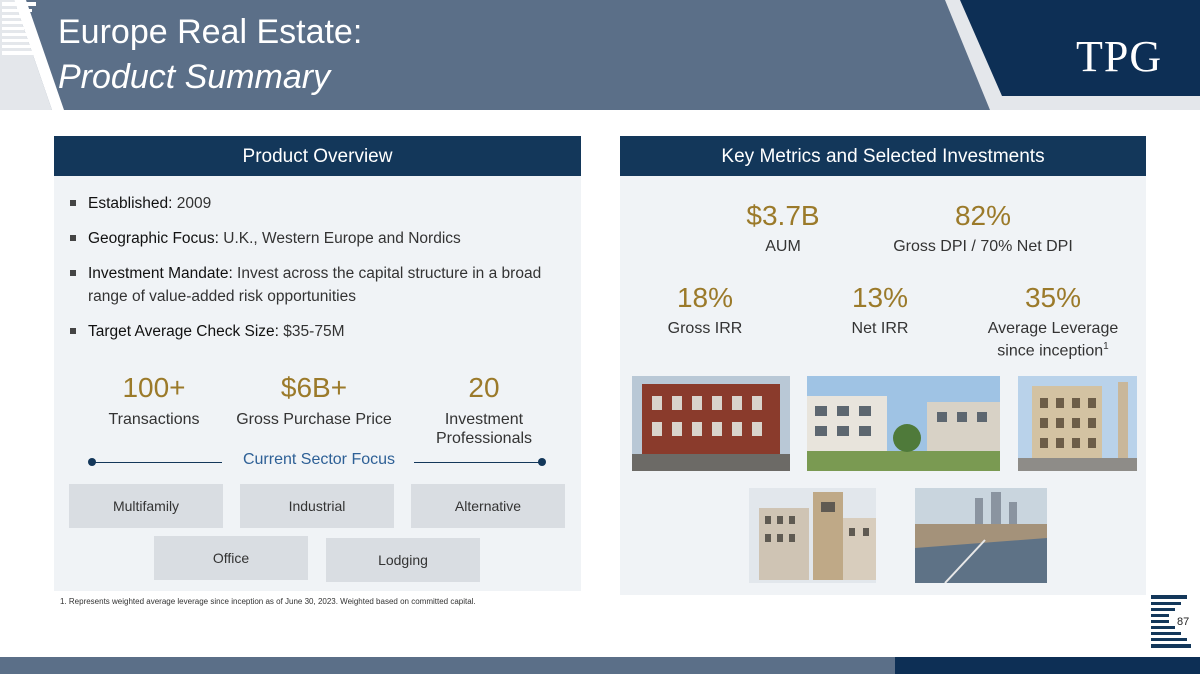  What do you see at coordinates (317, 506) in the screenshot?
I see `sector-industrial: Industrial` at bounding box center [317, 506].